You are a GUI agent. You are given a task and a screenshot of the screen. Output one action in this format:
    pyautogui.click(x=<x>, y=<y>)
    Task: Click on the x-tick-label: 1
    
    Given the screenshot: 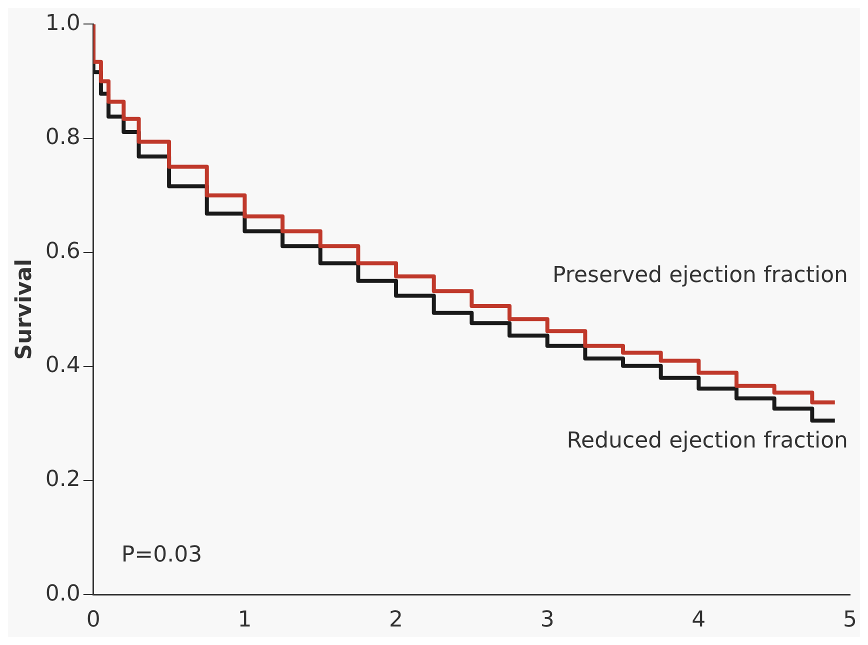 What is the action you would take?
    pyautogui.click(x=245, y=620)
    